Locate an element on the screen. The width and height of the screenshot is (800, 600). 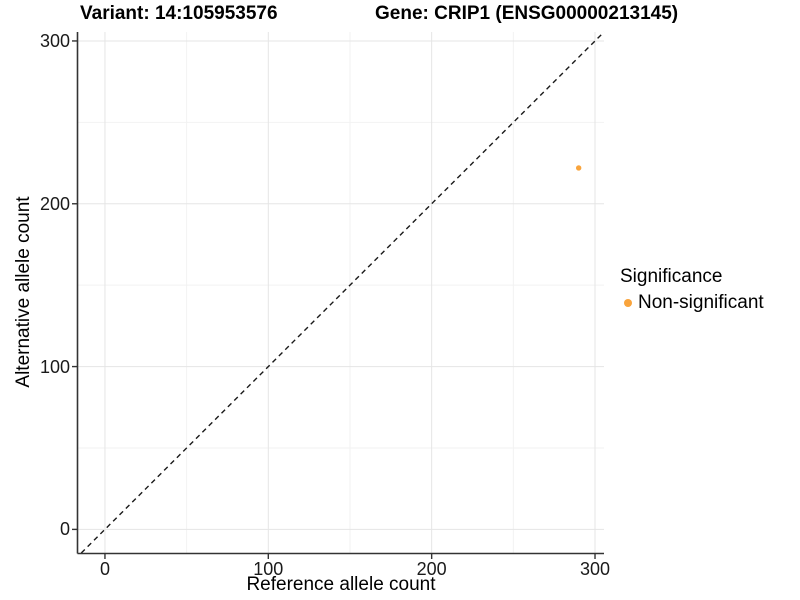
y-axis-title: Alternative allele count is located at coordinates (23, 292).